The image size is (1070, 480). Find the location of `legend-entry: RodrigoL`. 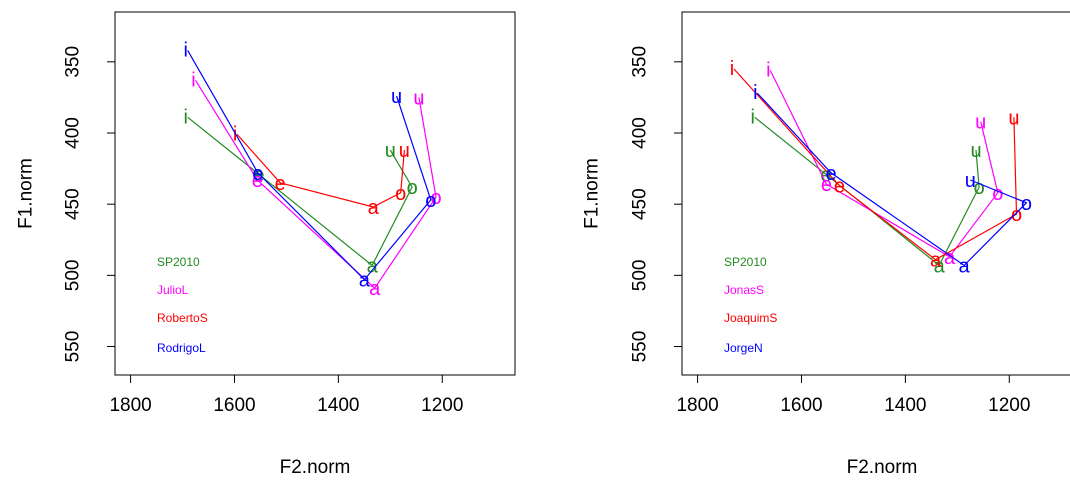

legend-entry: RodrigoL is located at coordinates (181, 348).